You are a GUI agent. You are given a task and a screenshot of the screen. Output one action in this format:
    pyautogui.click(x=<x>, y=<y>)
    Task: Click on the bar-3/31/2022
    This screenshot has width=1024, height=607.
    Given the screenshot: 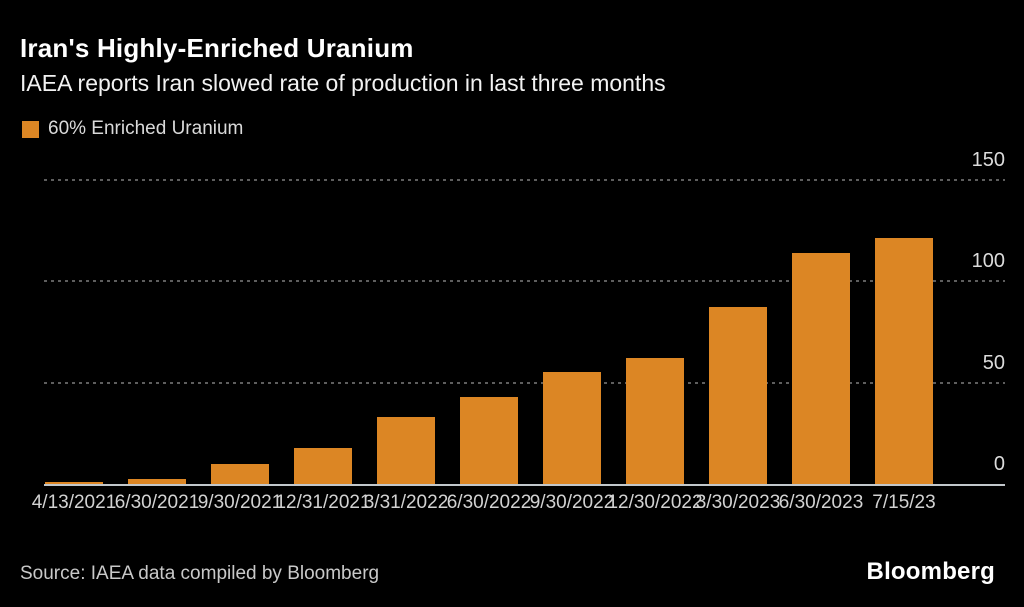 What is the action you would take?
    pyautogui.click(x=406, y=450)
    